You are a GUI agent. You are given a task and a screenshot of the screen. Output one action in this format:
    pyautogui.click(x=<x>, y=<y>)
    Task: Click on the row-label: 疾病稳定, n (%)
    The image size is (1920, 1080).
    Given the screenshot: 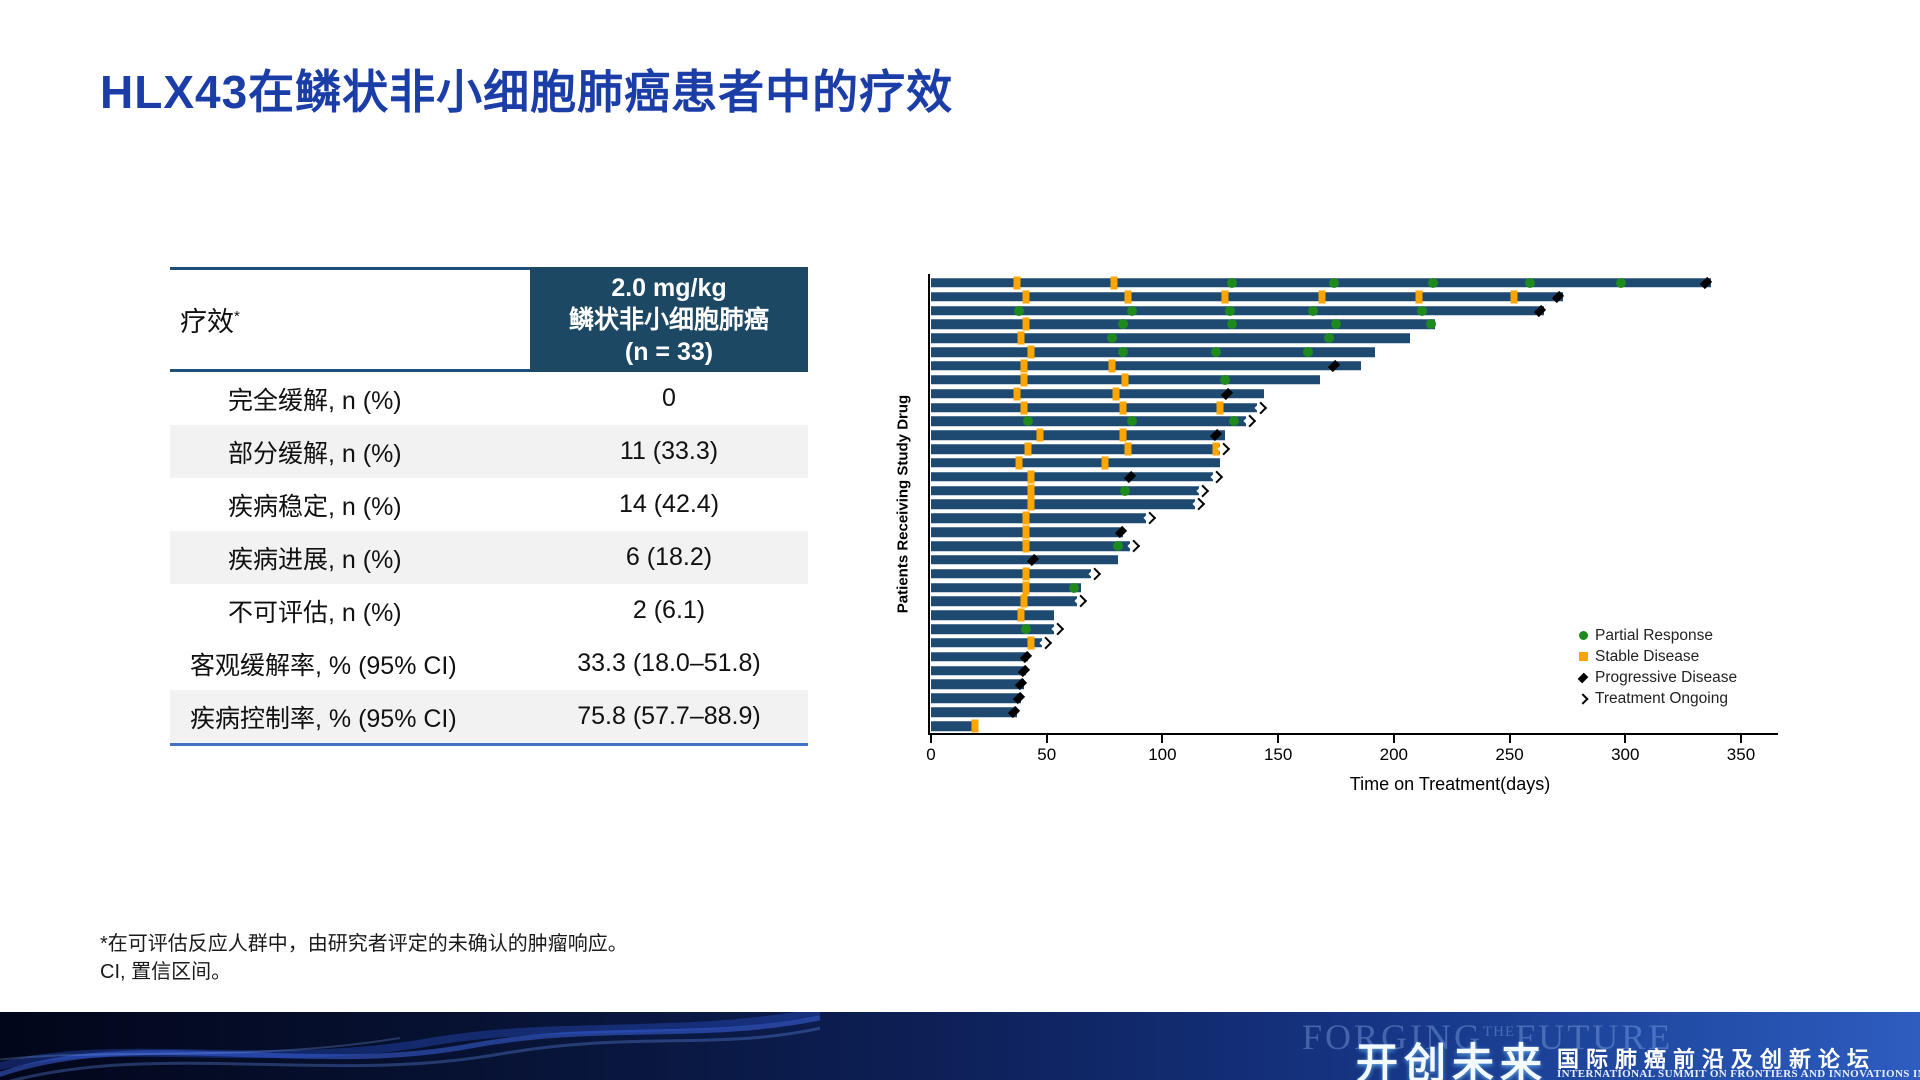 What is the action you would take?
    pyautogui.click(x=315, y=506)
    